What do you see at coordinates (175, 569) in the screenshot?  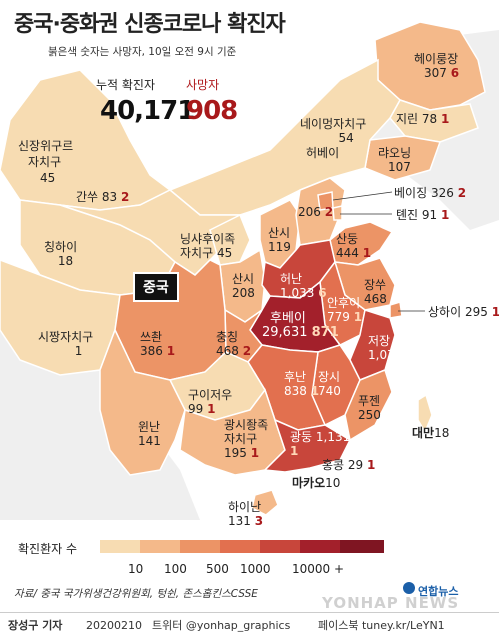 I see `legend-tick-100: 100` at bounding box center [175, 569].